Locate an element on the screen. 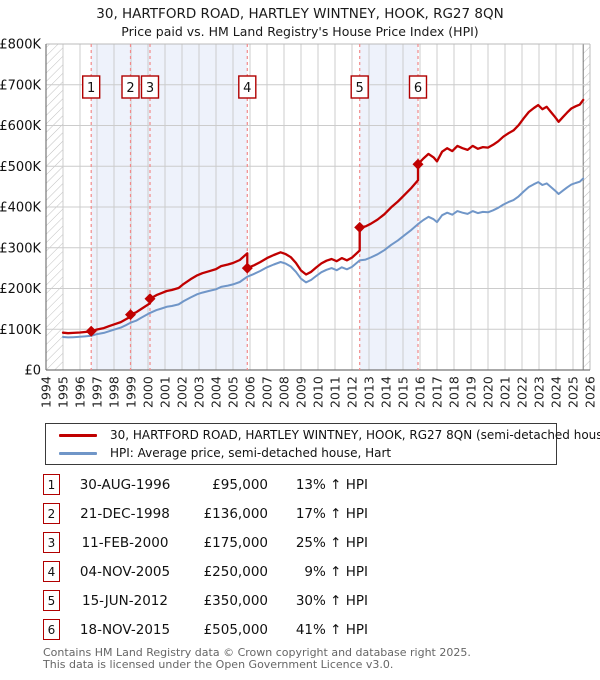 This screenshot has height=680, width=600. x-tick-label: 1994 is located at coordinates (46, 392).